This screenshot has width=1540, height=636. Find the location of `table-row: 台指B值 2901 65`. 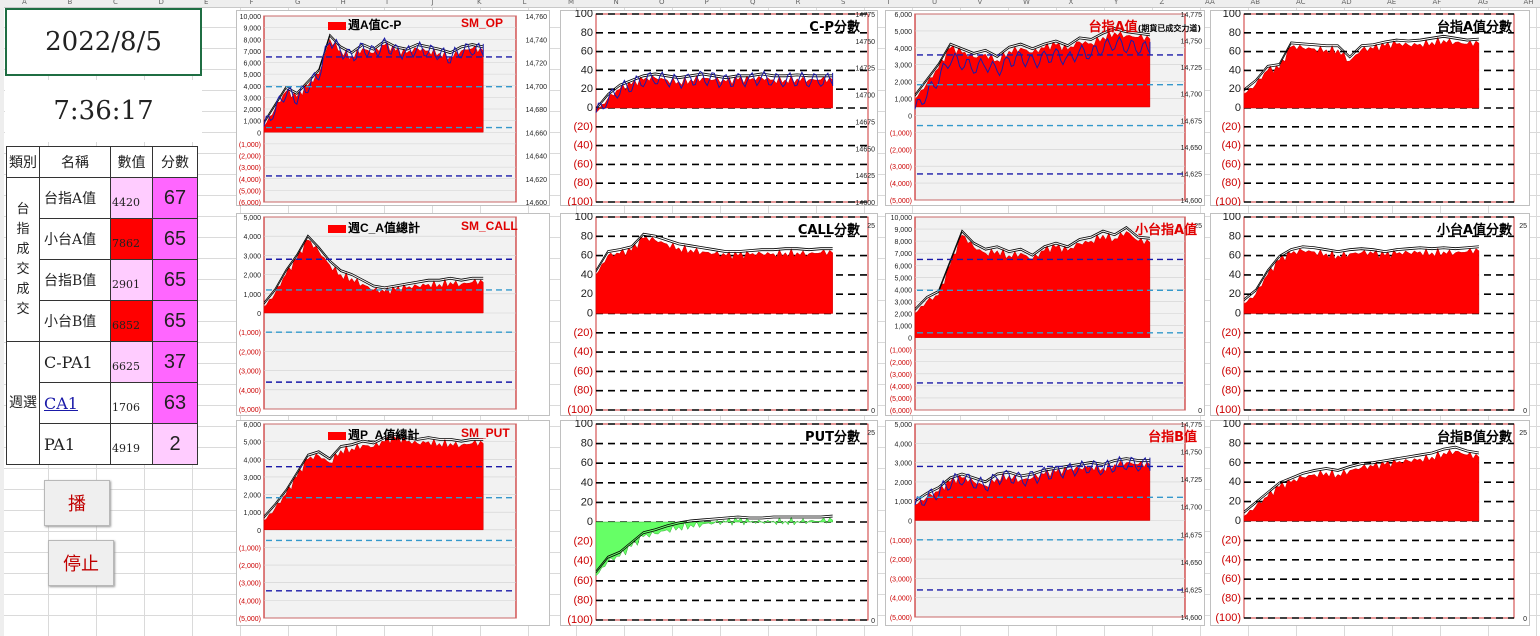

table-row: 台指B值 2901 65 is located at coordinates (102, 280).